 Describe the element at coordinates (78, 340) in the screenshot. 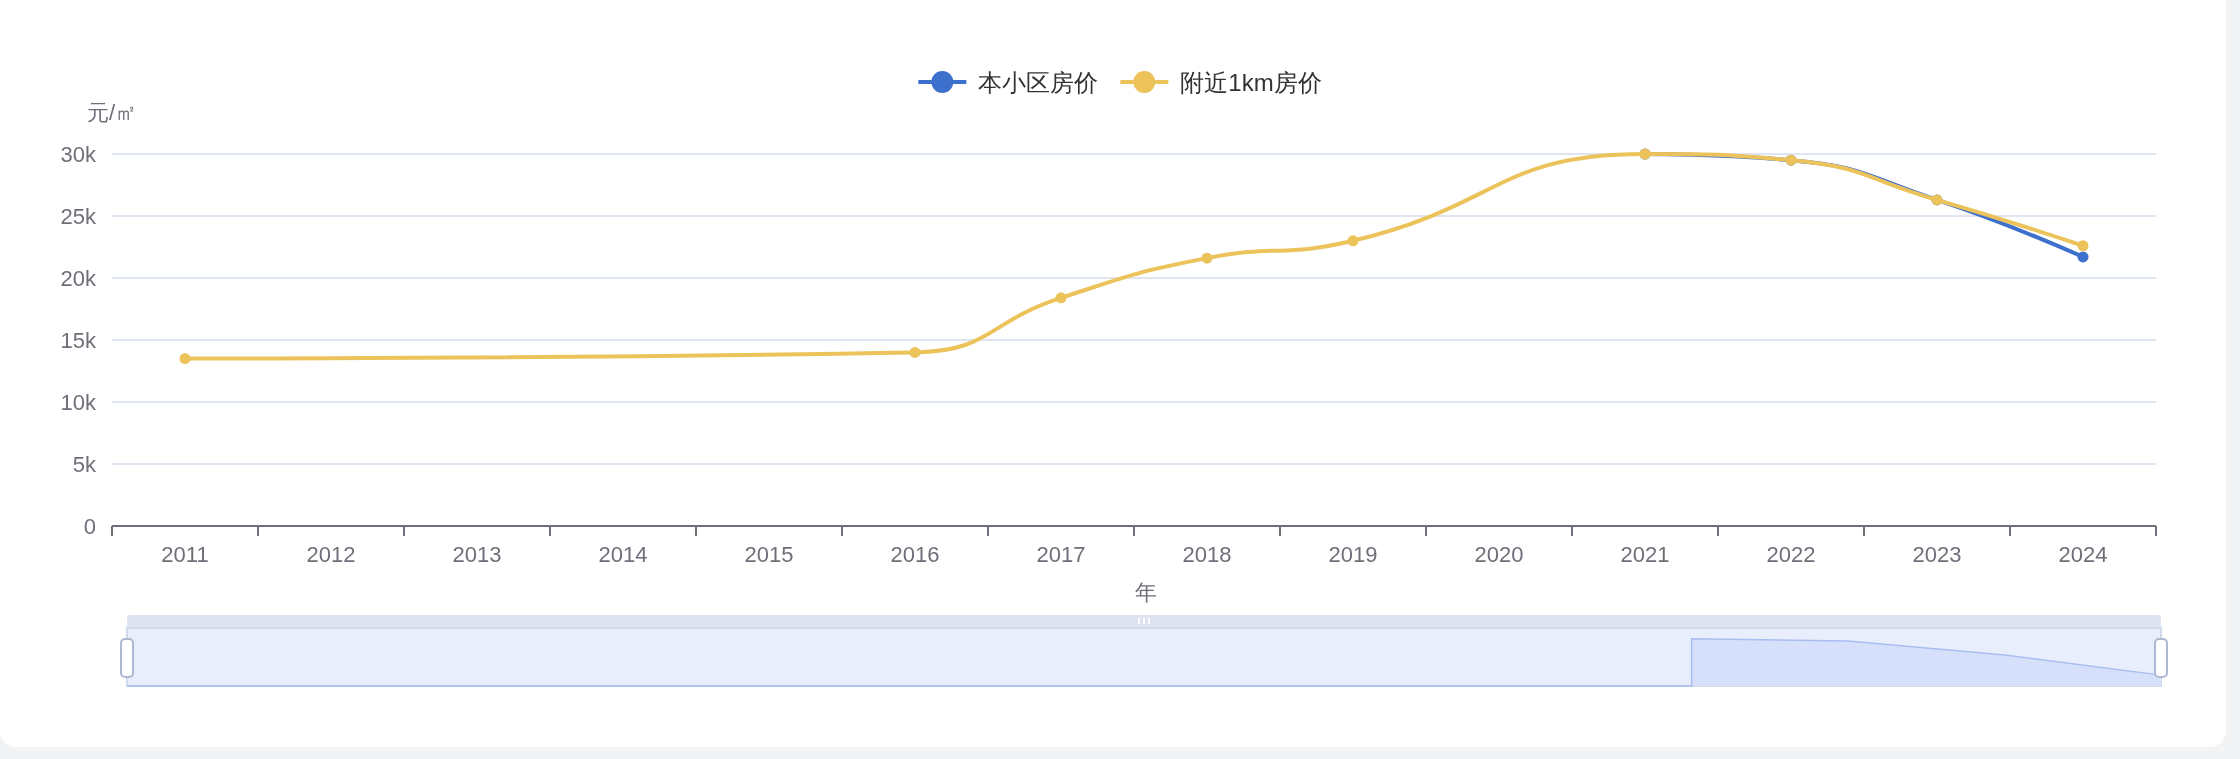

I see `y-tick-label: 15k` at that location.